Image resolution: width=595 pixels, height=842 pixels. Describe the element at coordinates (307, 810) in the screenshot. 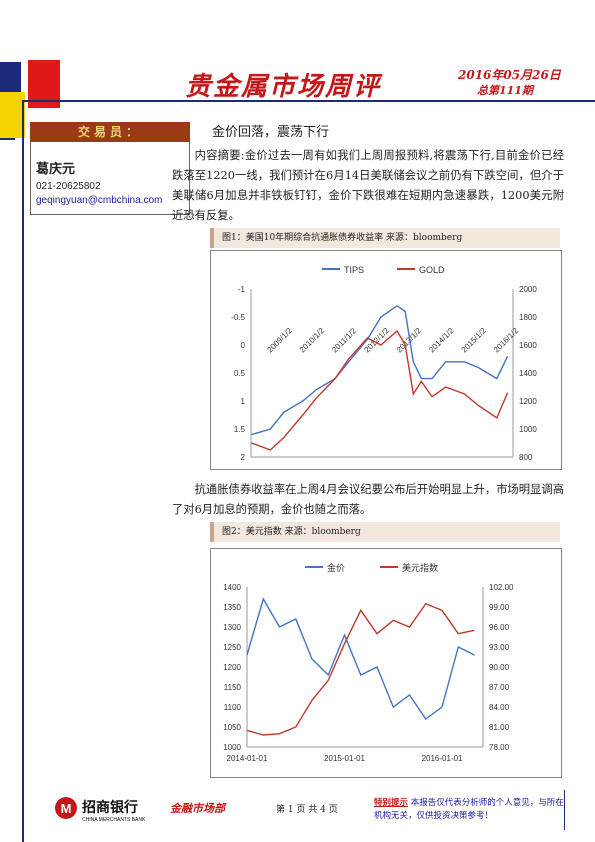

I see `page-number: 第 1 页 共 4 页` at that location.